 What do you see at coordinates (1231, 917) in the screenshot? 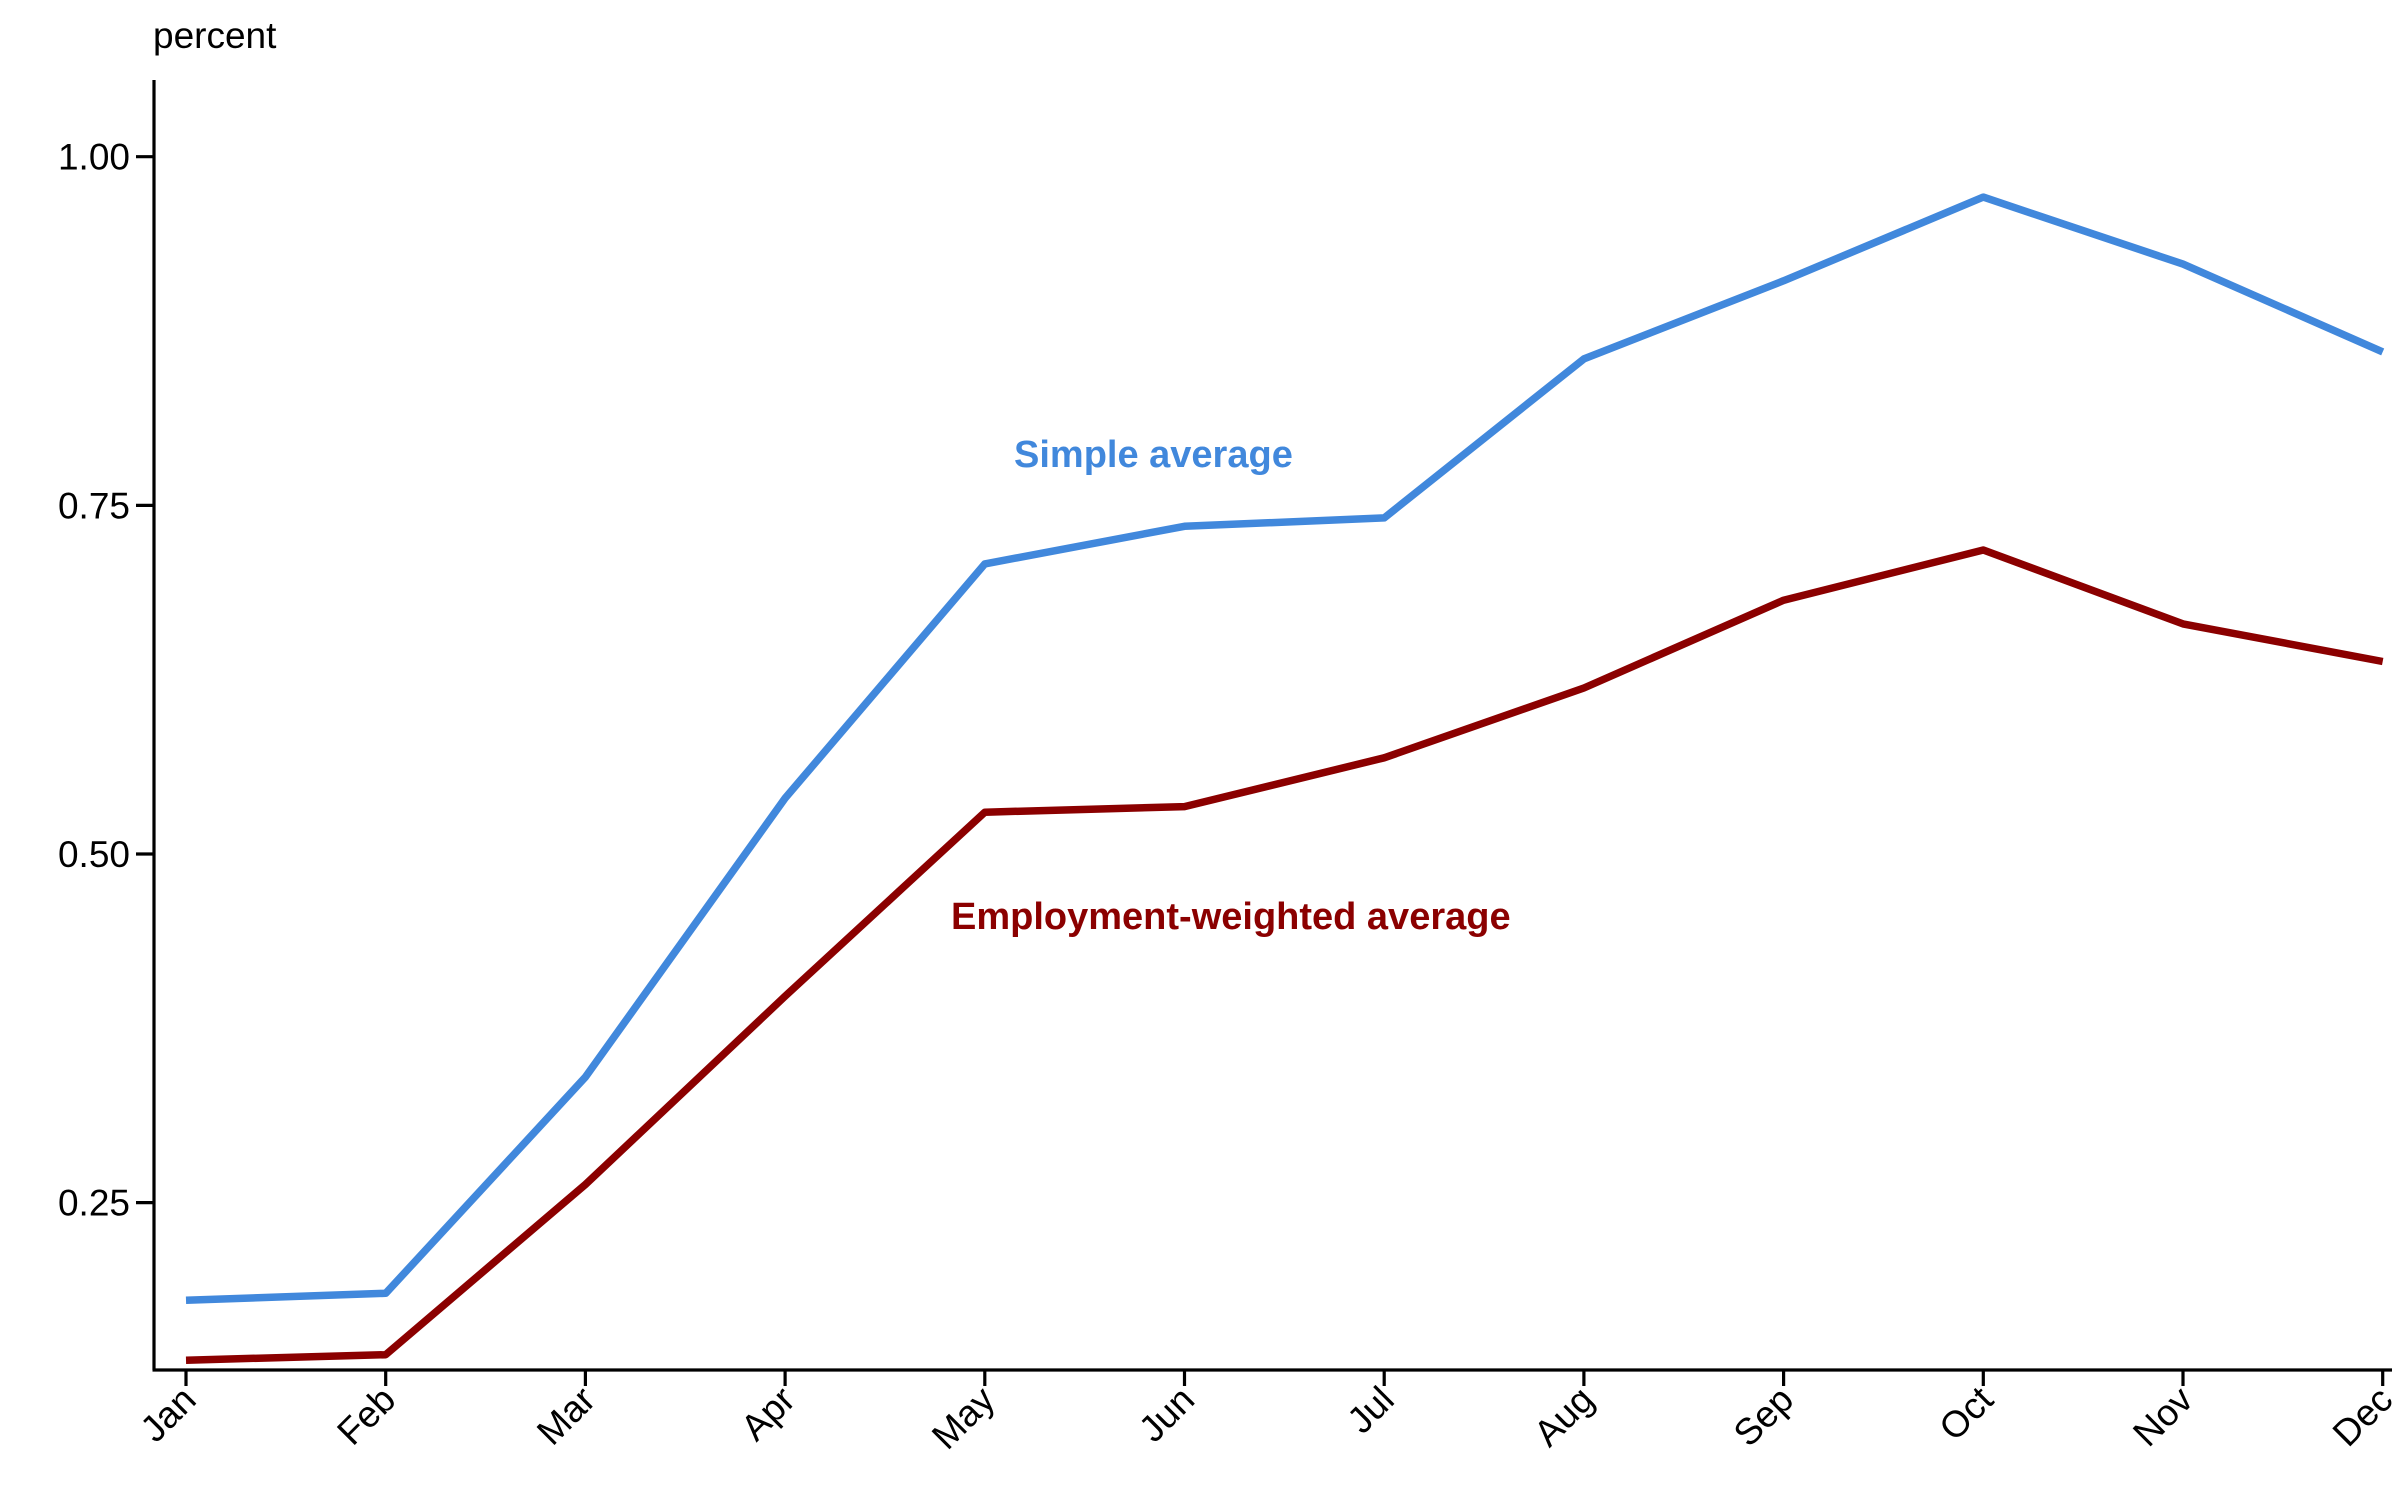
I see `series-label-employment-weighted-average: Employment-weighted average` at bounding box center [1231, 917].